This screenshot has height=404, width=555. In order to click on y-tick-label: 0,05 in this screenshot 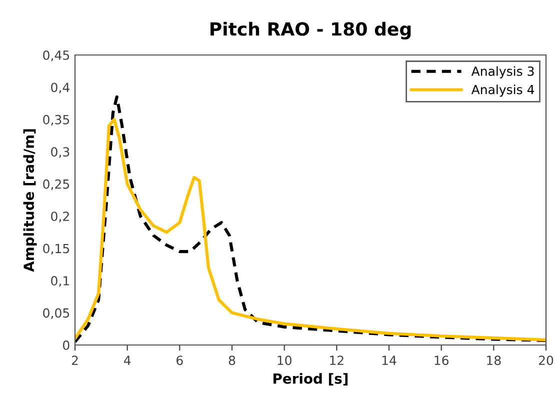, I will do `click(56, 313)`.